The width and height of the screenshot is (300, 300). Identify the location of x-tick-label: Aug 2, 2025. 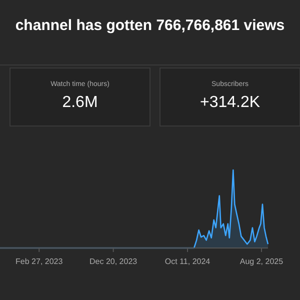
(262, 261).